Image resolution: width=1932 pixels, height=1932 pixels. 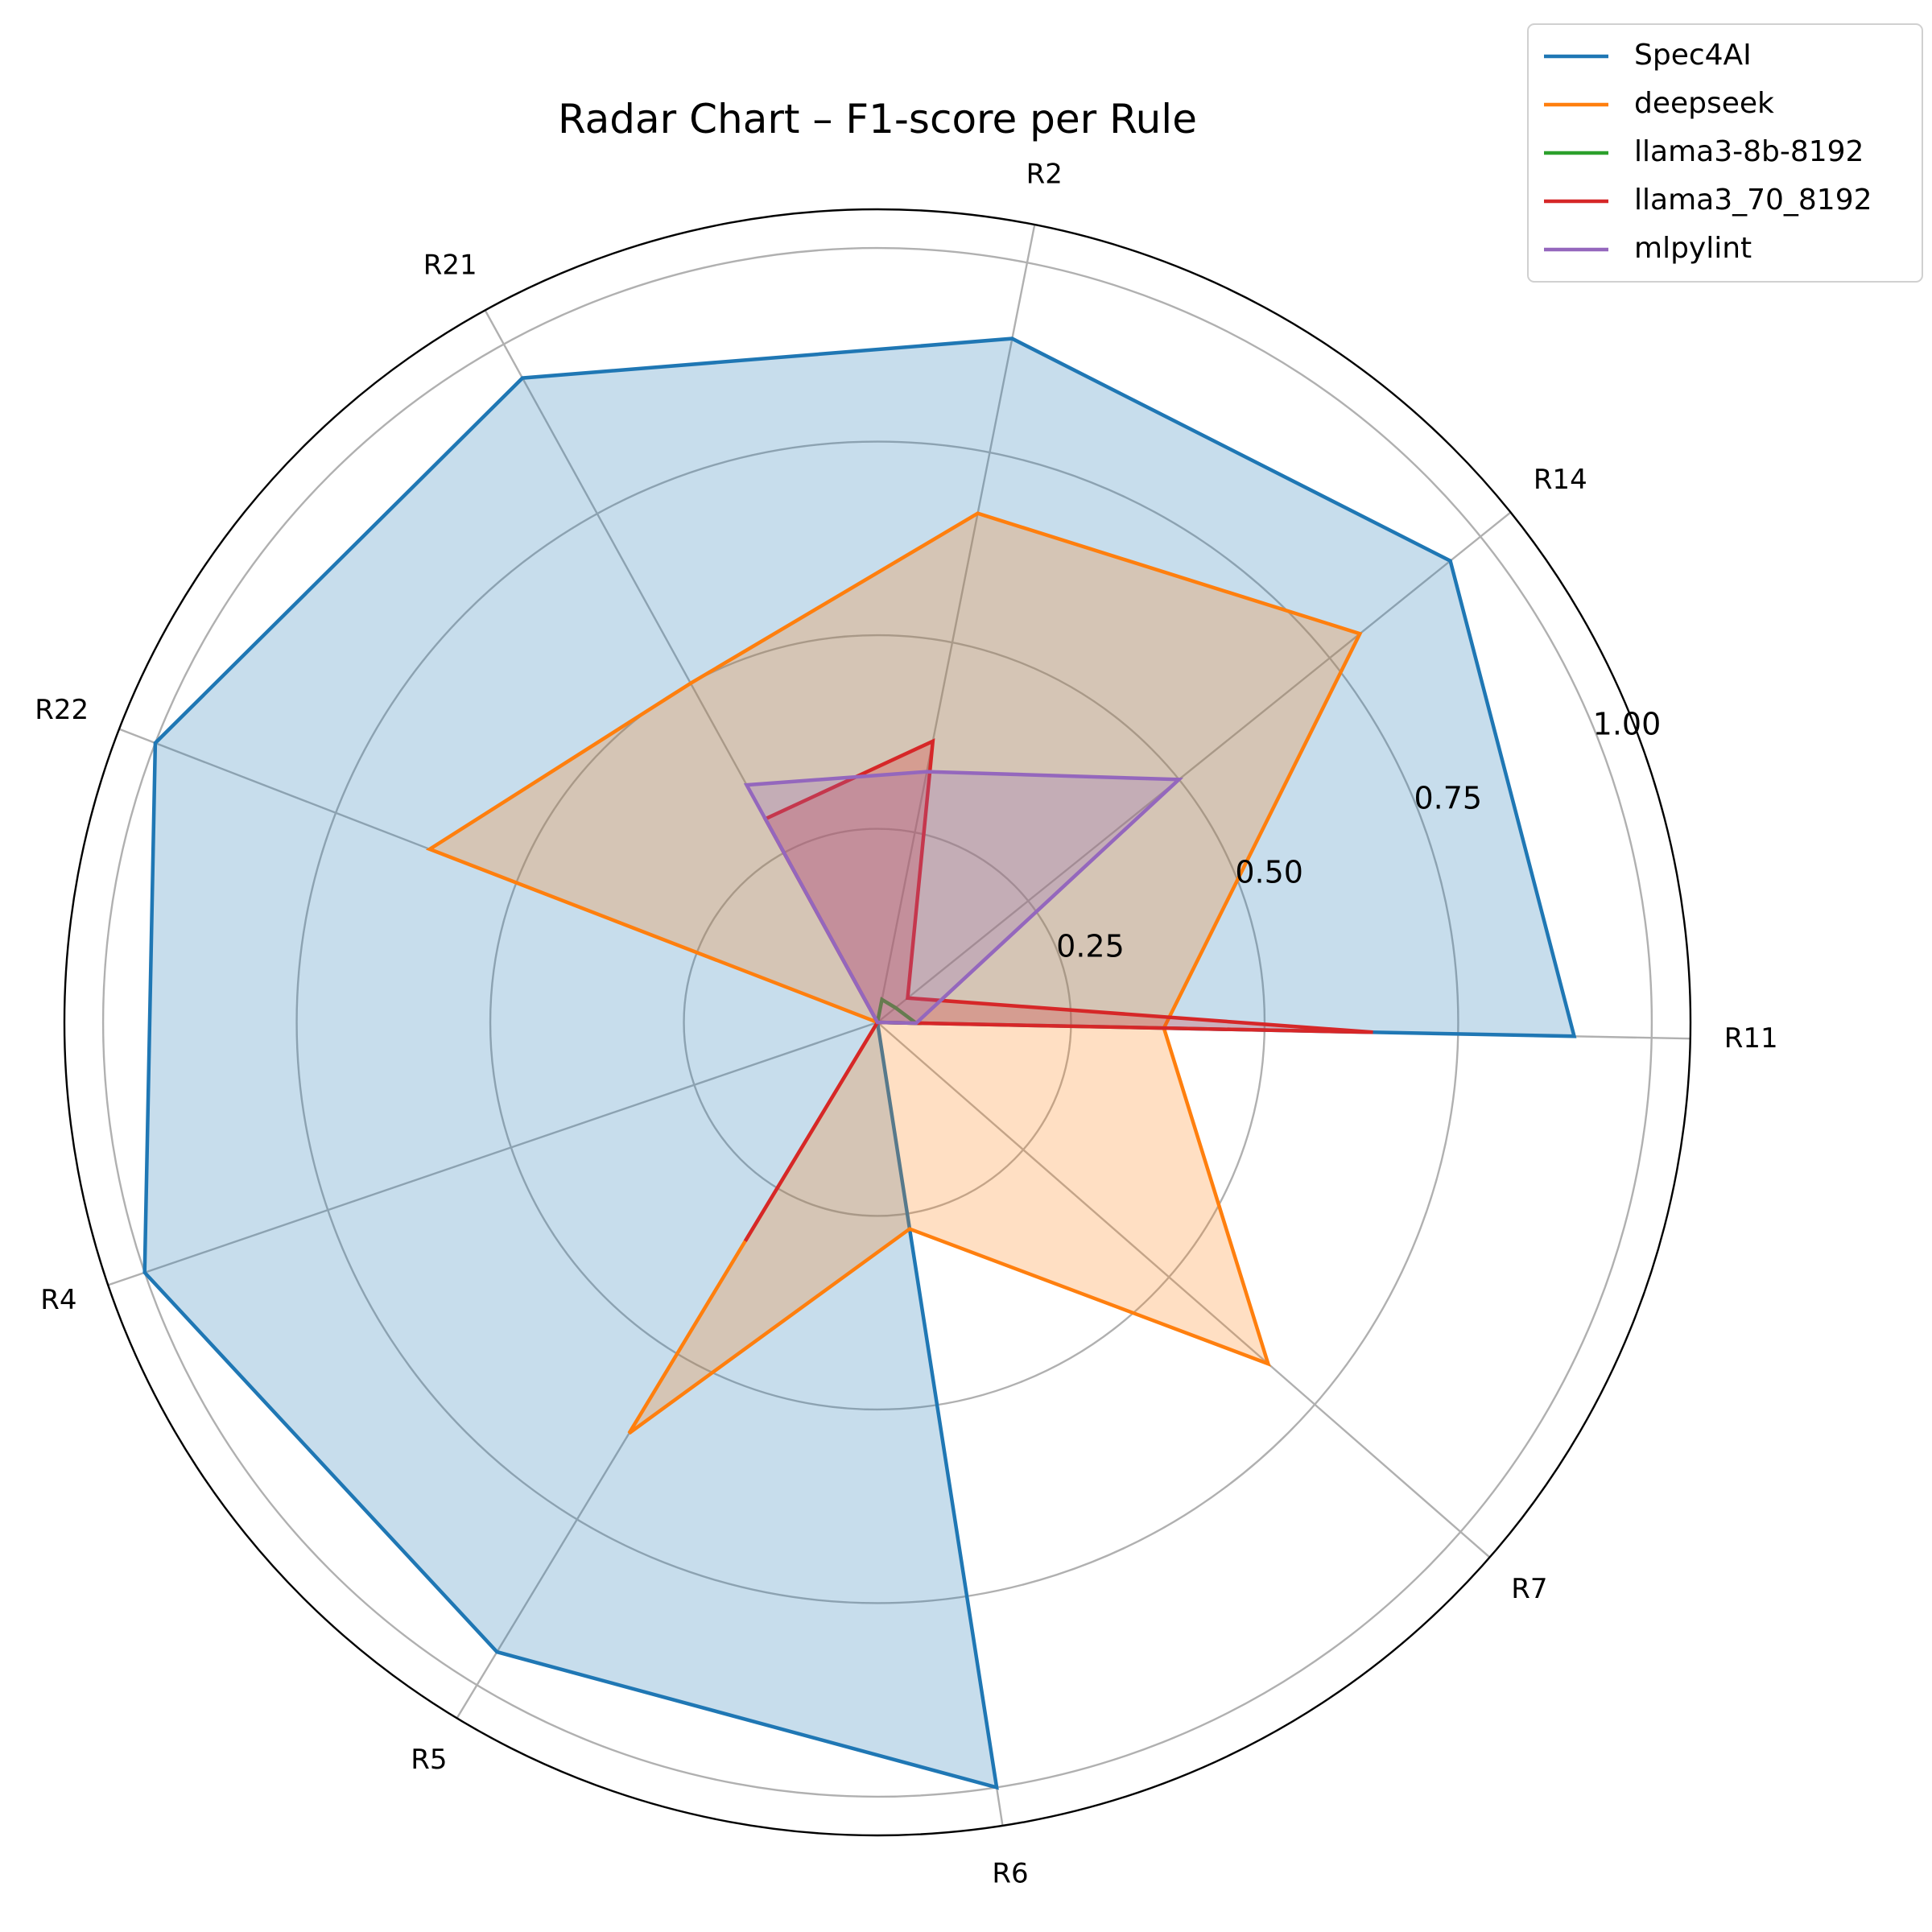 I want to click on series-mlpylint, so click(x=964, y=898).